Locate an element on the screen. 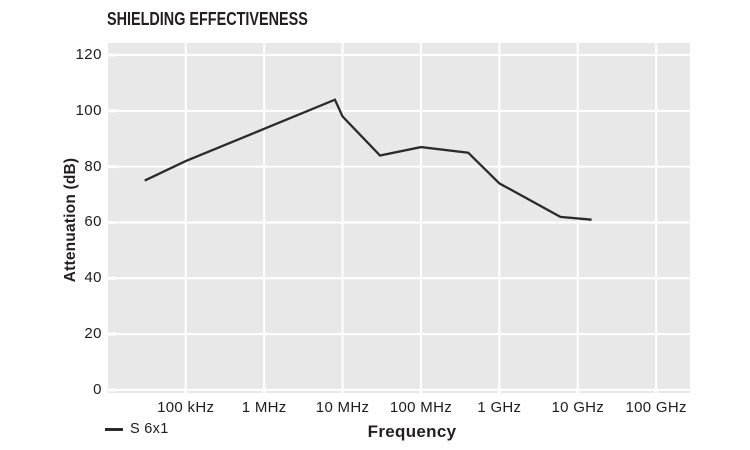  chart-title: SHIELDING EFFECTIVENESS is located at coordinates (207, 19).